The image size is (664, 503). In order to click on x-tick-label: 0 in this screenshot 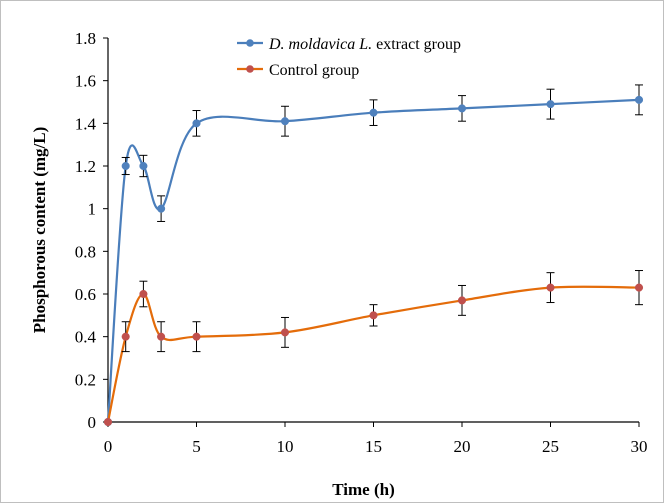, I will do `click(108, 446)`.